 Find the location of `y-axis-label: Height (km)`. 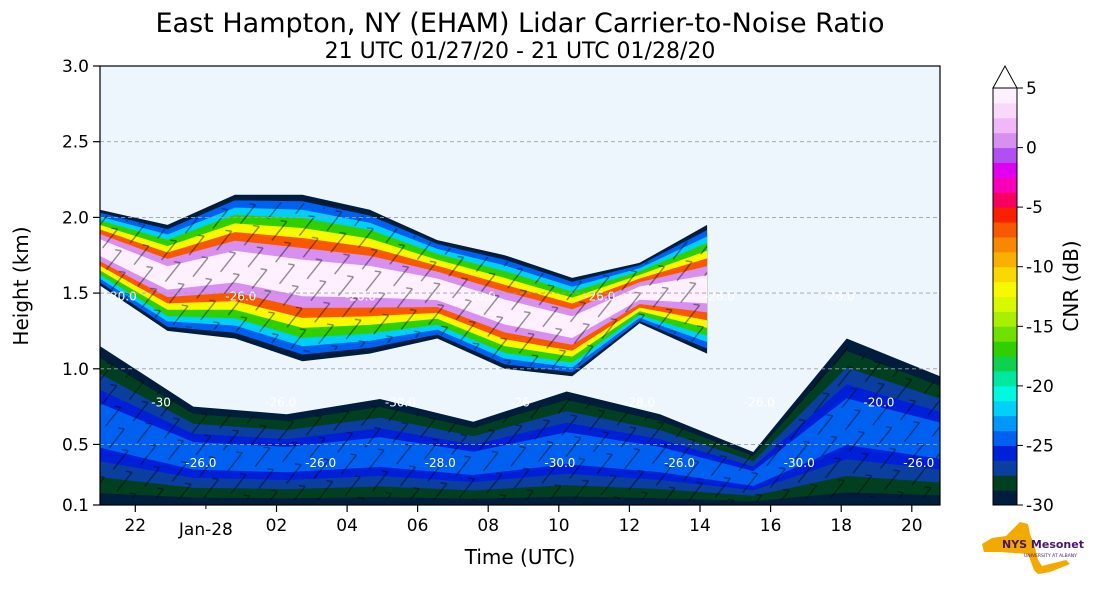

y-axis-label: Height (km) is located at coordinates (21, 285).